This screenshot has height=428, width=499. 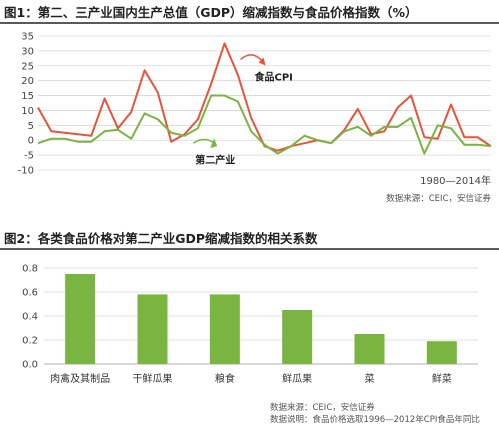 What do you see at coordinates (455, 180) in the screenshot?
I see `line-chart-x-label: 1980—2014年` at bounding box center [455, 180].